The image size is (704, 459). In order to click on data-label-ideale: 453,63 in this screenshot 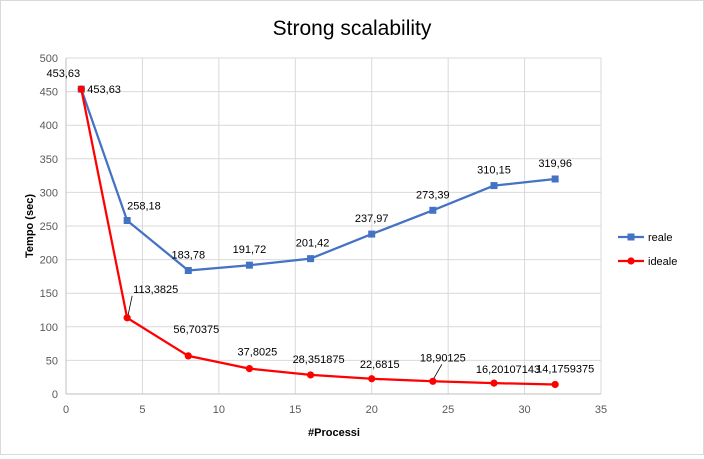, I will do `click(104, 90)`.